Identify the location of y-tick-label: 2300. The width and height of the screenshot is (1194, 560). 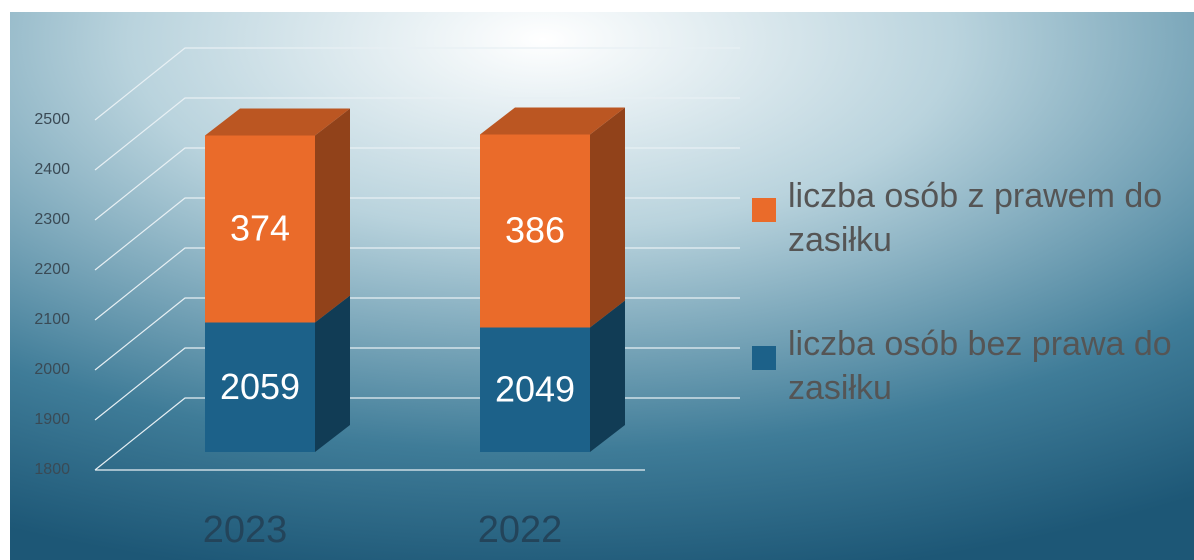
(52, 219).